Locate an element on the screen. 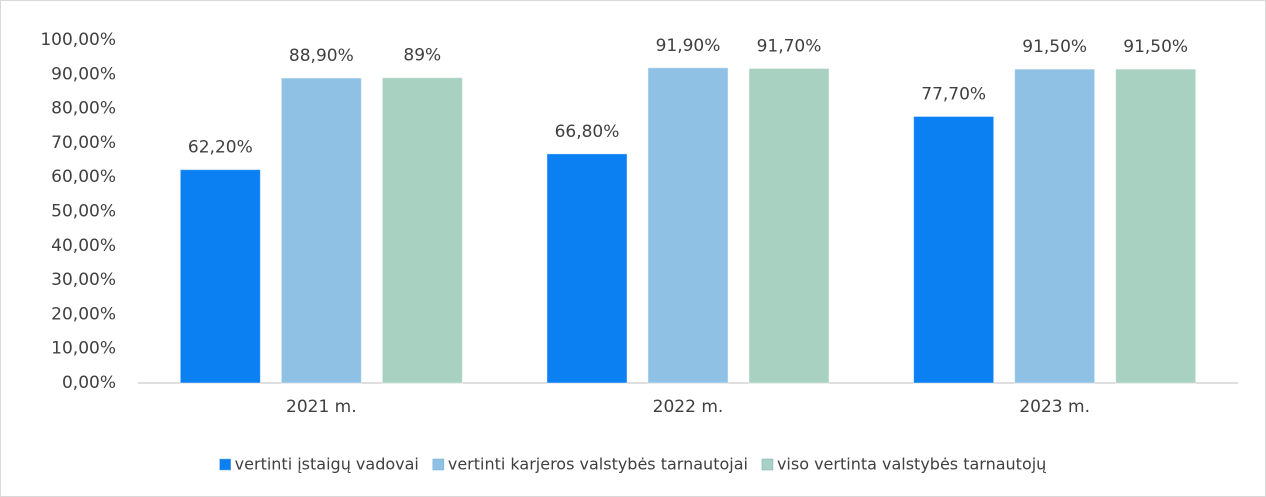  y-tick-label: 50,00% is located at coordinates (83, 212).